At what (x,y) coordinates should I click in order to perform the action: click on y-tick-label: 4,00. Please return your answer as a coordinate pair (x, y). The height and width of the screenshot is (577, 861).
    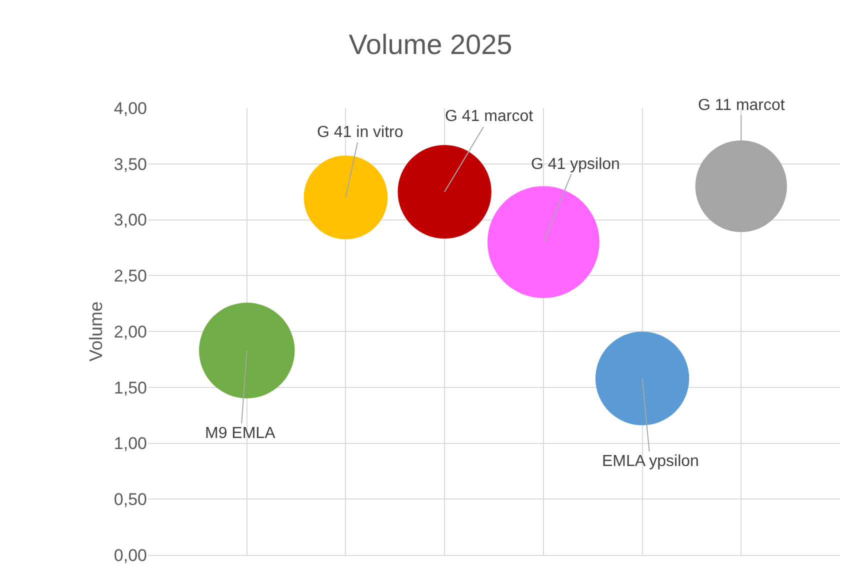
    Looking at the image, I should click on (130, 108).